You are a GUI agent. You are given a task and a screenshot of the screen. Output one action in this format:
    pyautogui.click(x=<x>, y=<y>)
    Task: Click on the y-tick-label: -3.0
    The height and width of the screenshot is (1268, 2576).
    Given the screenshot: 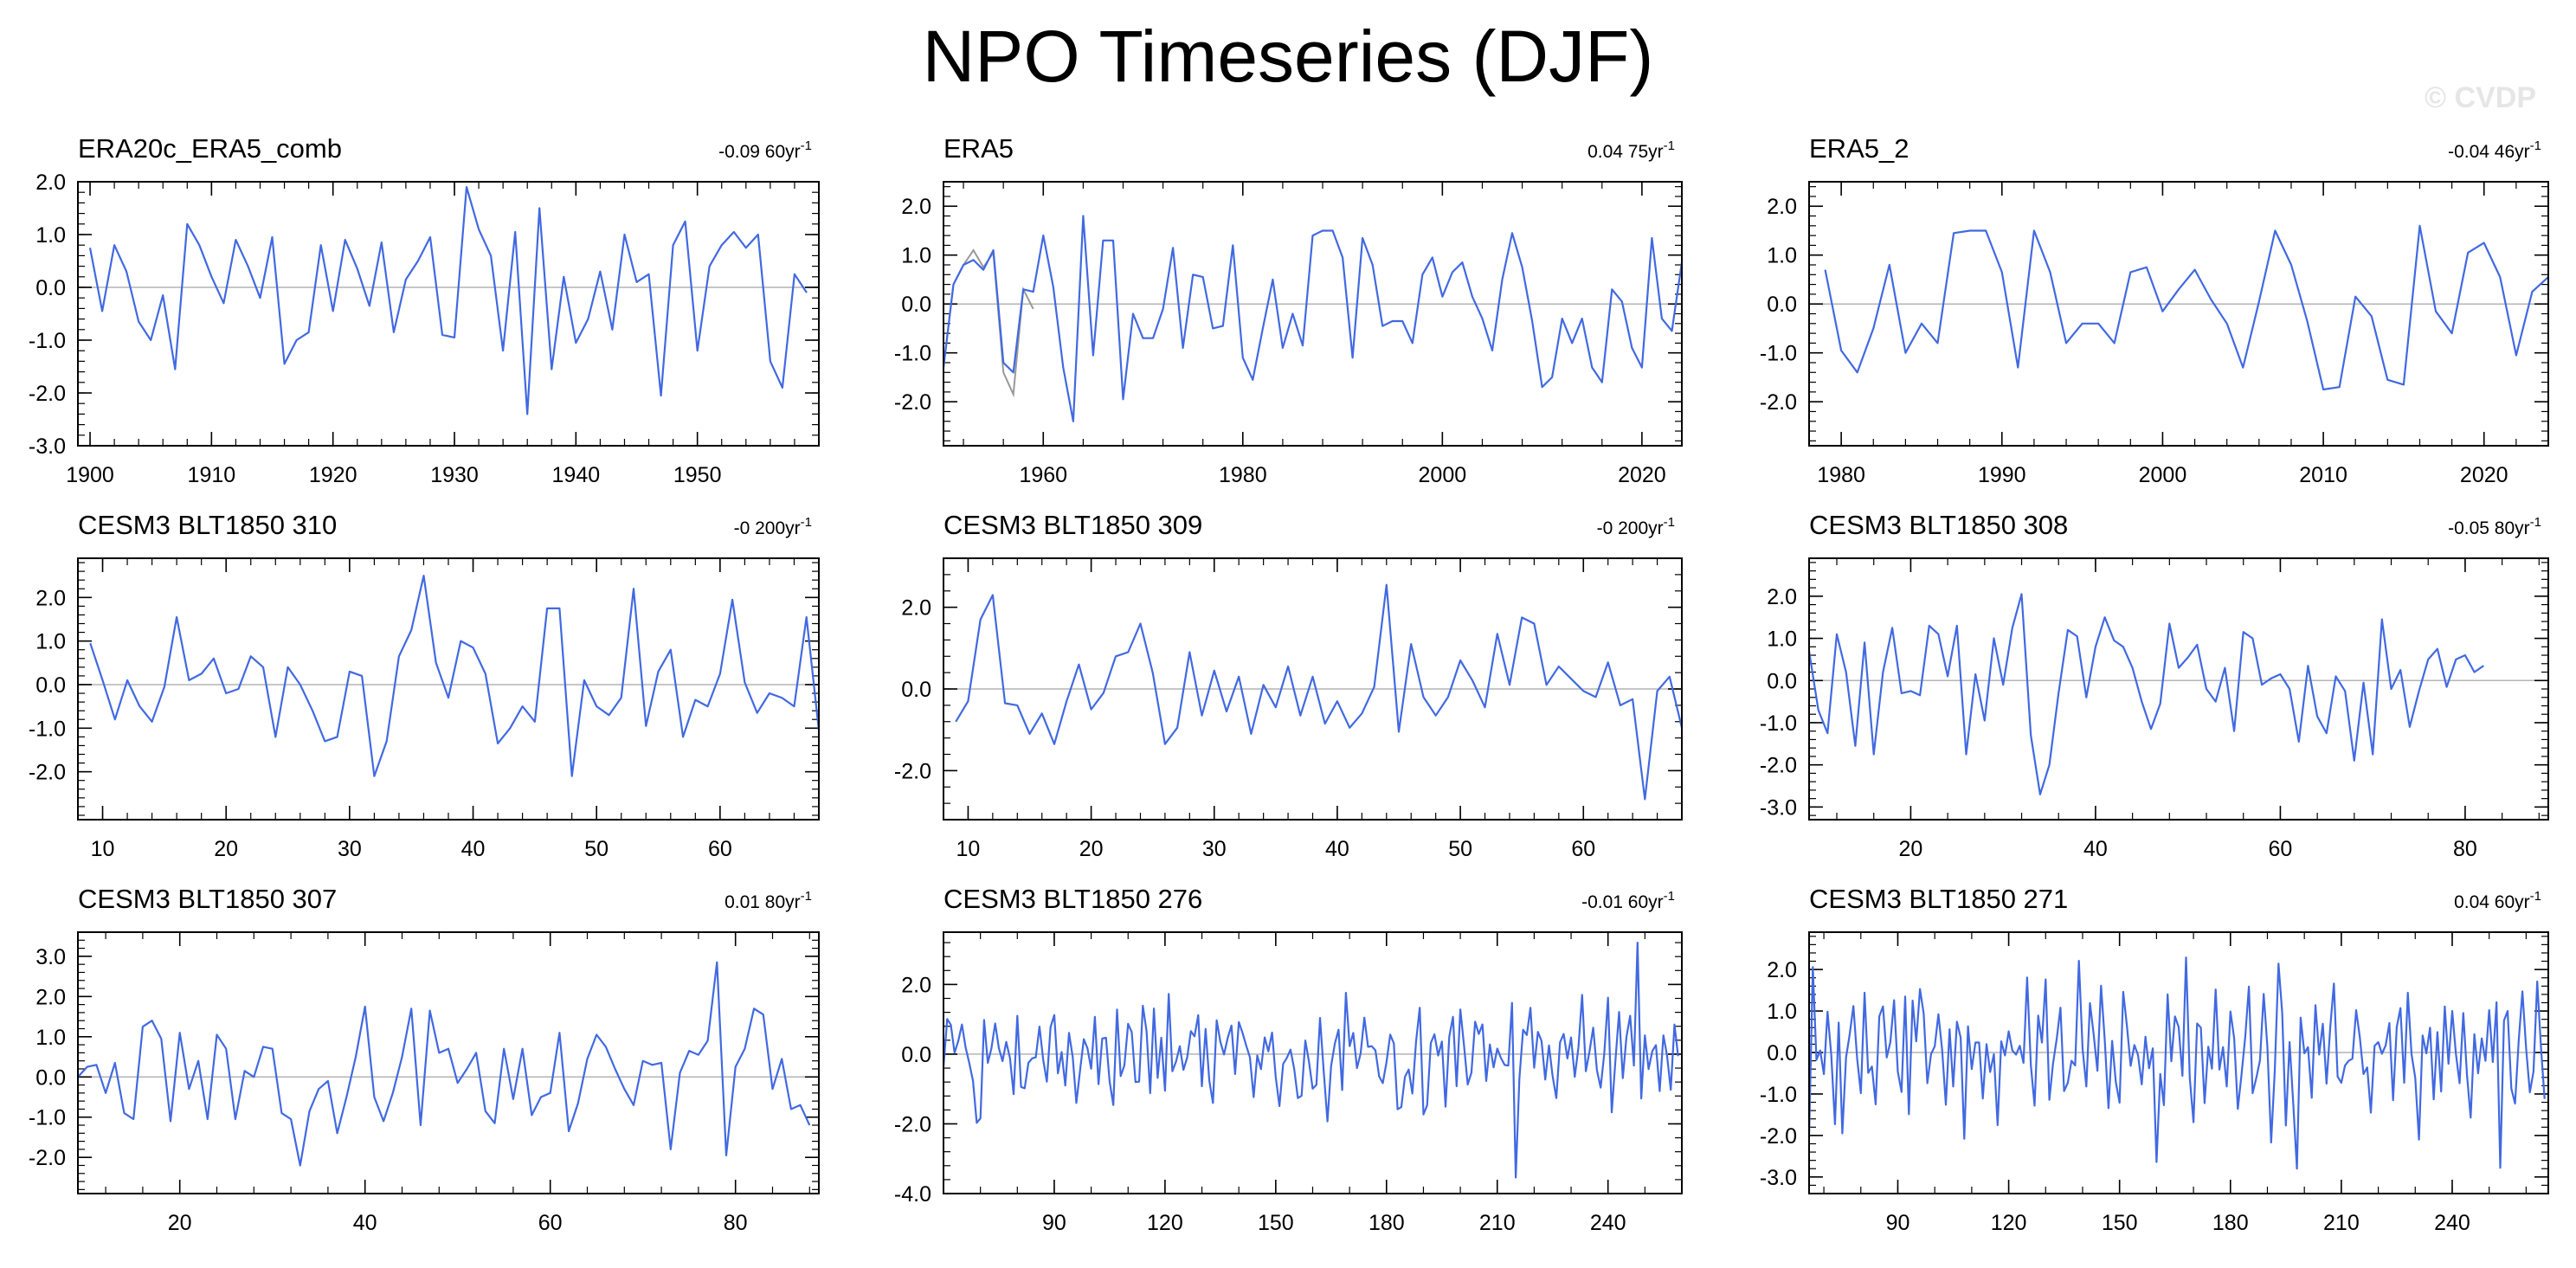 What is the action you would take?
    pyautogui.click(x=1778, y=807)
    